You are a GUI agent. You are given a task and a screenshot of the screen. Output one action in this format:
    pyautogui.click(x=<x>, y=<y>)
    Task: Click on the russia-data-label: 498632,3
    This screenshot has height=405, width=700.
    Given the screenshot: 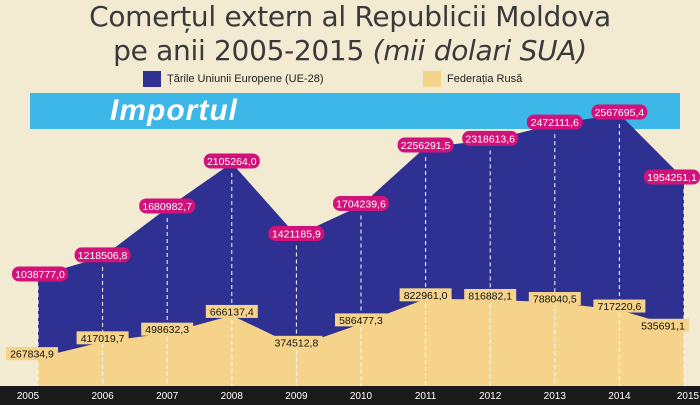 What is the action you would take?
    pyautogui.click(x=167, y=330)
    